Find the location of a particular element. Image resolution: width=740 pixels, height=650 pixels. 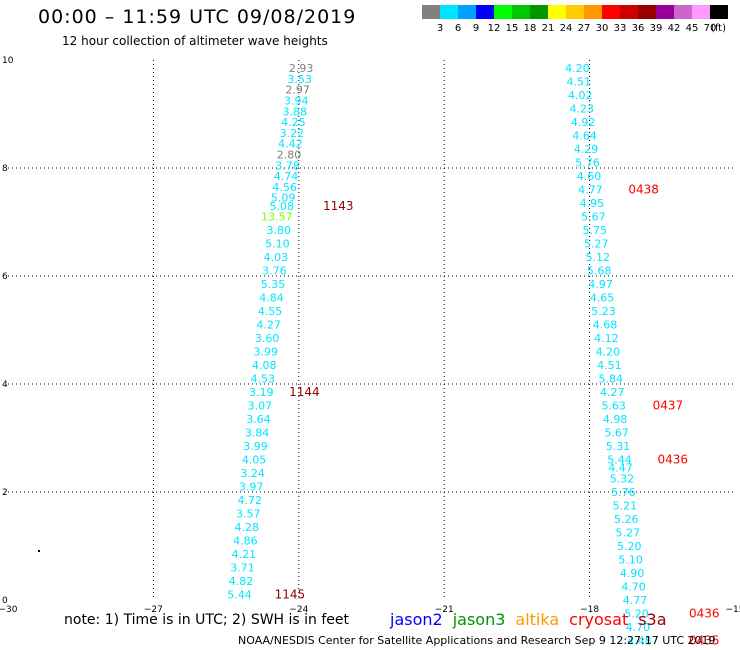

swh-value-label: 5.35 is located at coordinates (273, 284).